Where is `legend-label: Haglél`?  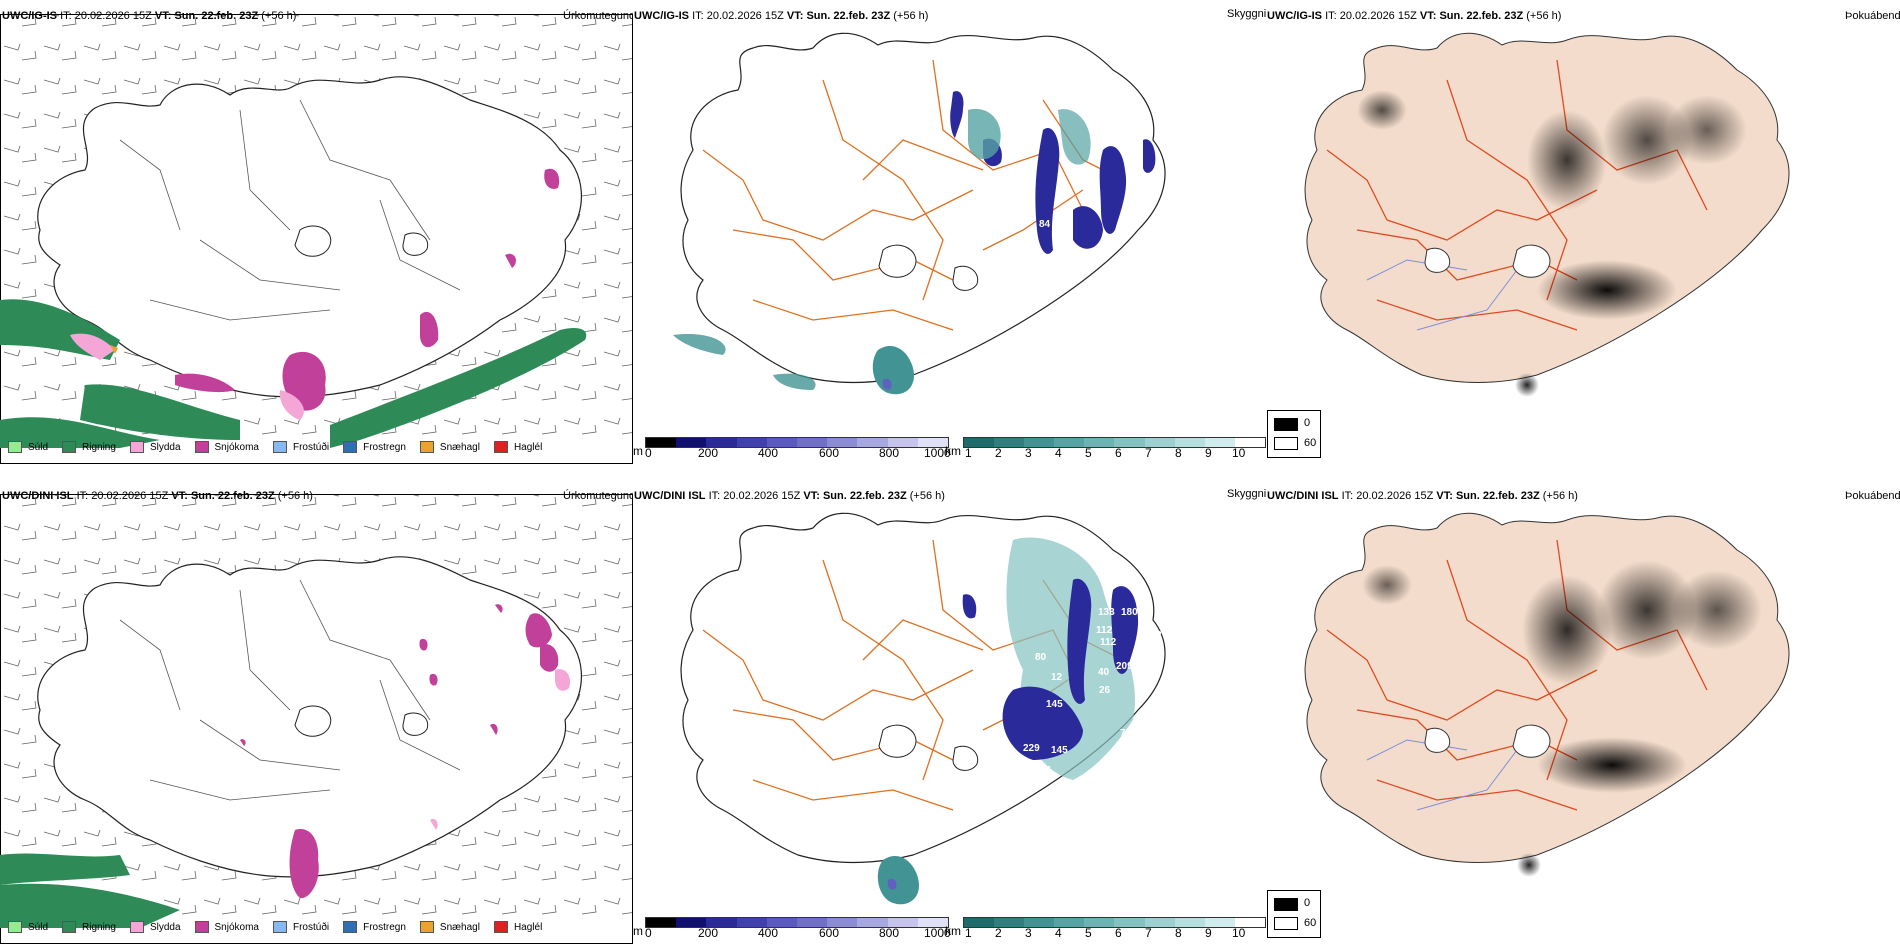
legend-label: Haglél is located at coordinates (528, 927).